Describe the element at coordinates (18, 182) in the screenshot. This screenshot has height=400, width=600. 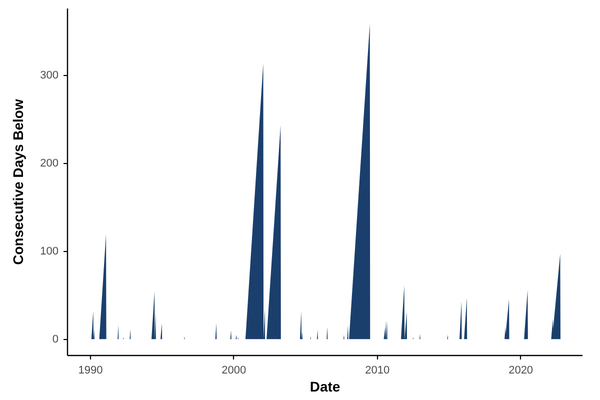
I see `y-axis-title: Consecutive Days Below` at that location.